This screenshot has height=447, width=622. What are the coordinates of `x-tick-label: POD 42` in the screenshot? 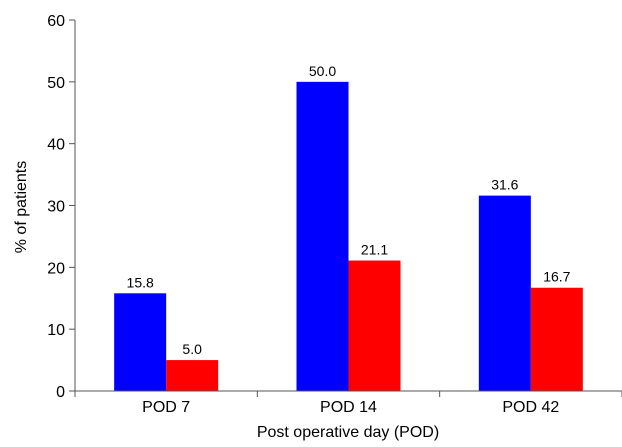 It's located at (530, 407).